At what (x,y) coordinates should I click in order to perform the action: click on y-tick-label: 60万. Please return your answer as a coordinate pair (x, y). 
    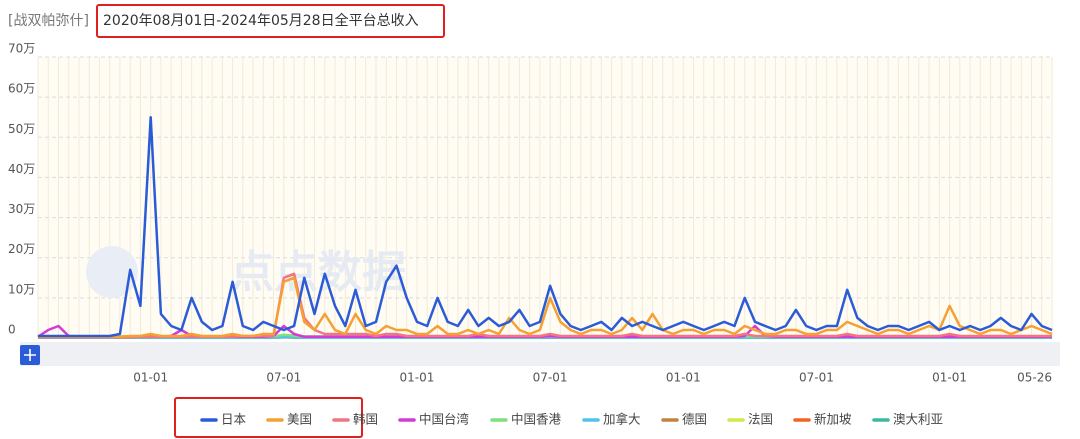
    Looking at the image, I should click on (21, 89).